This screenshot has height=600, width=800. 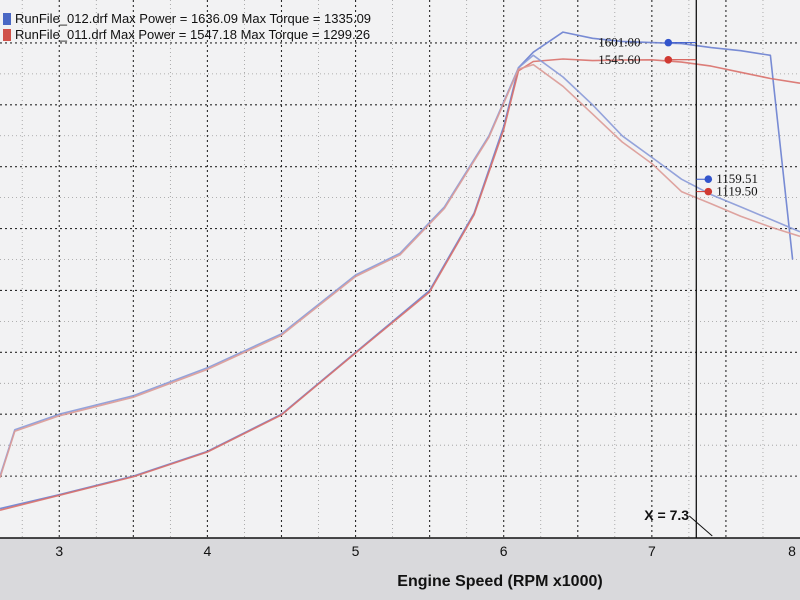 What do you see at coordinates (700, 526) in the screenshot?
I see `cursor-x-pointer` at bounding box center [700, 526].